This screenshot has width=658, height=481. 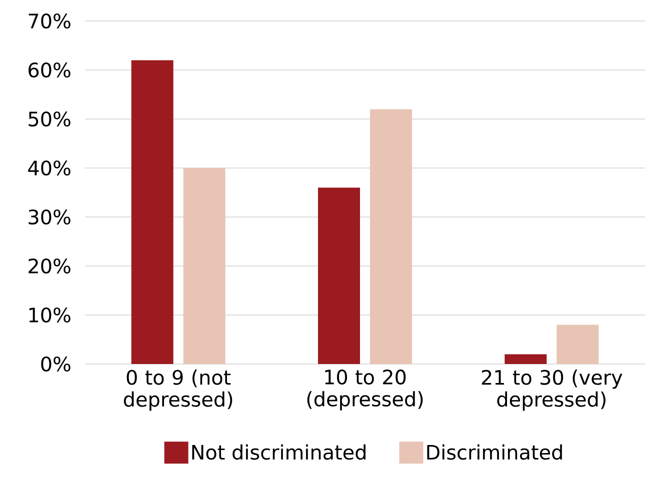 I want to click on x-tick-label: 21 to 30 (very depressed), so click(x=552, y=390).